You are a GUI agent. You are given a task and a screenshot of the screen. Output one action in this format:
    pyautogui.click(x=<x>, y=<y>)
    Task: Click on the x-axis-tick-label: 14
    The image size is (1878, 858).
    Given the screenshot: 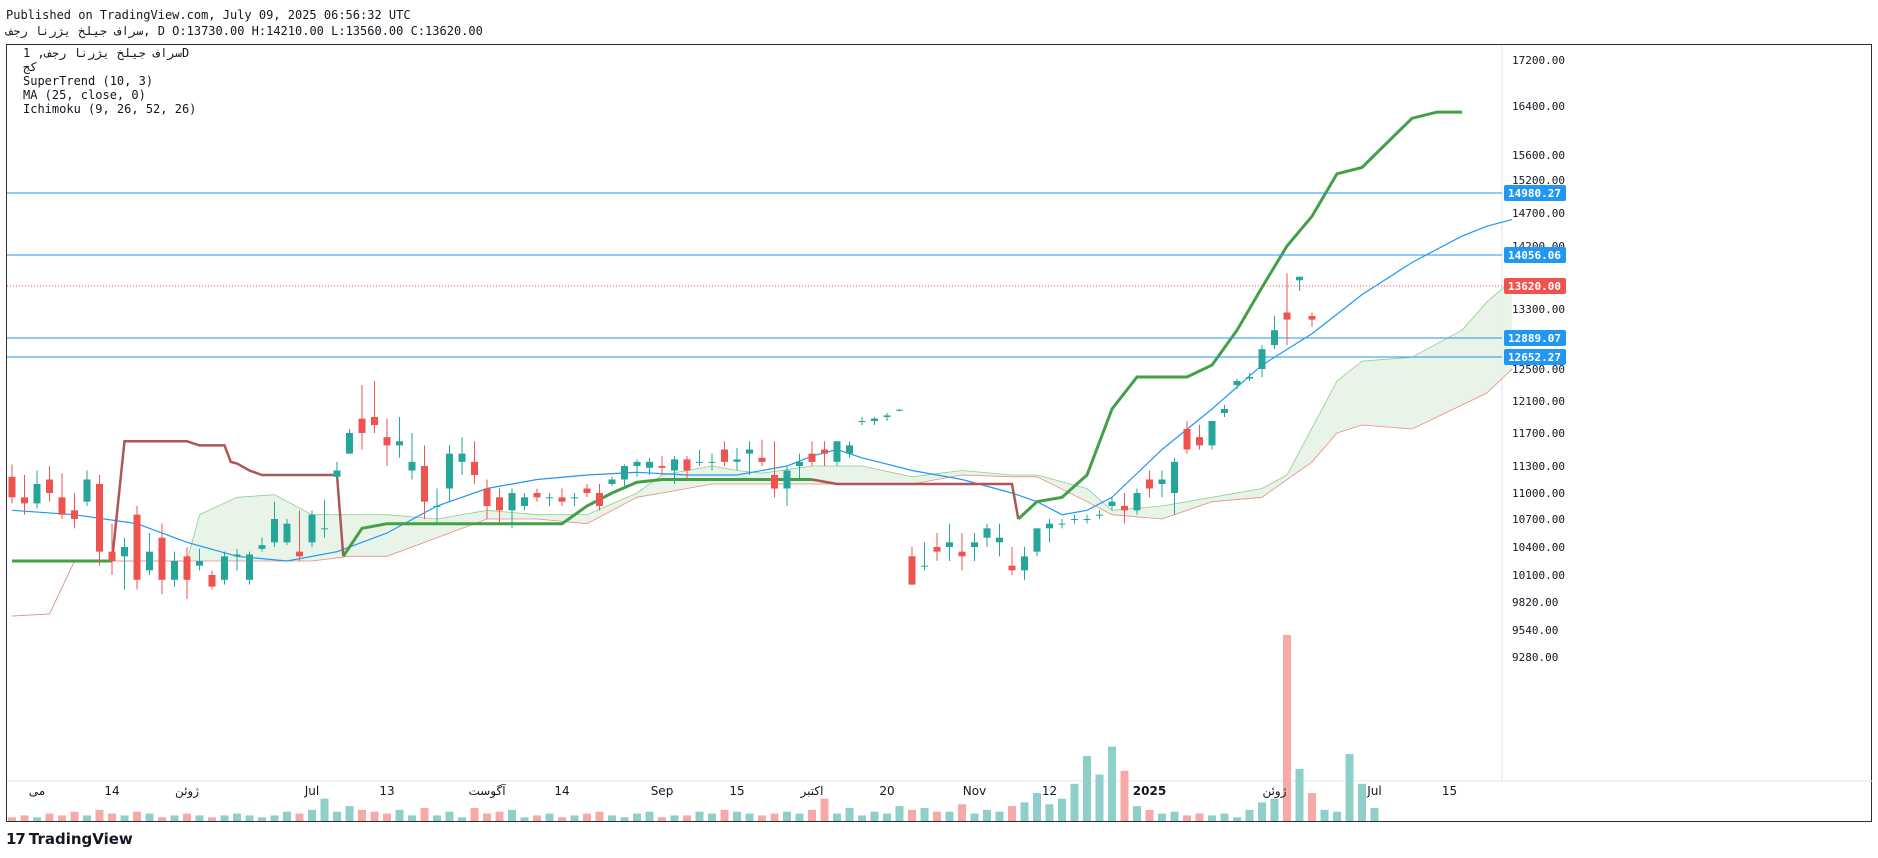 What is the action you would take?
    pyautogui.click(x=111, y=791)
    